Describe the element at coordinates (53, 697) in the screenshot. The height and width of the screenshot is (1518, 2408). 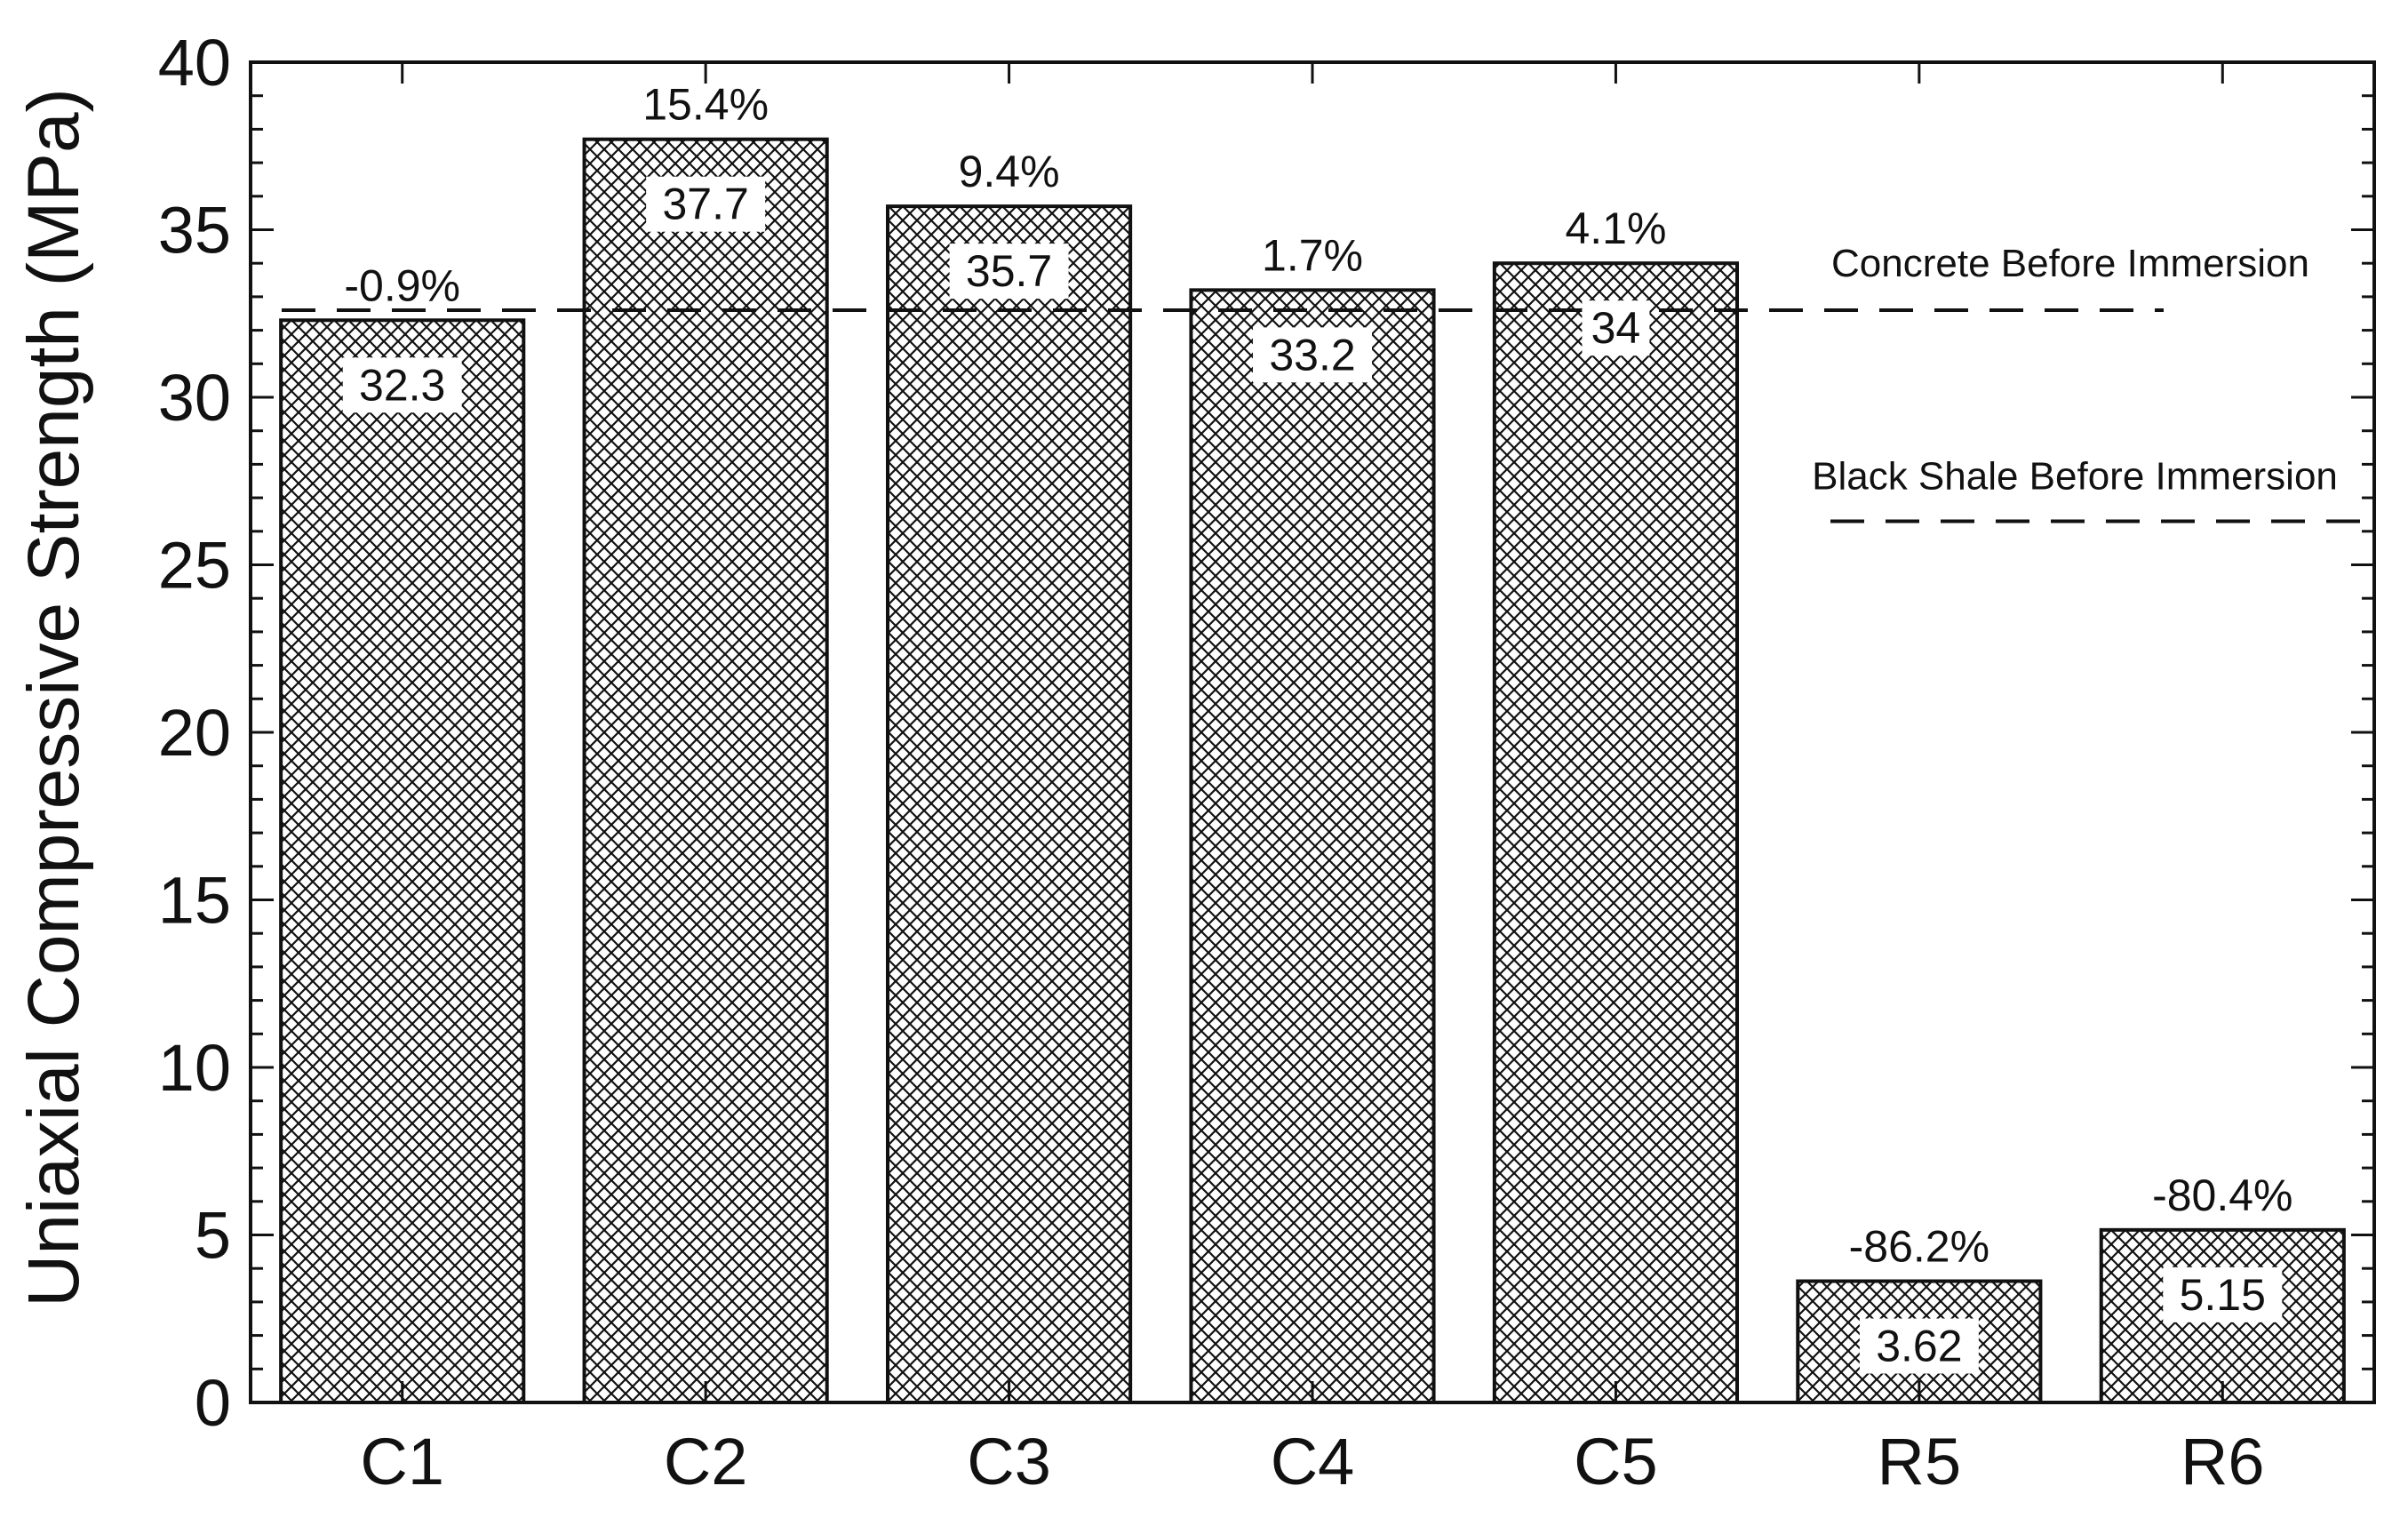
I see `y-axis-title: Uniaxial Compressive Strength (MPa)` at that location.